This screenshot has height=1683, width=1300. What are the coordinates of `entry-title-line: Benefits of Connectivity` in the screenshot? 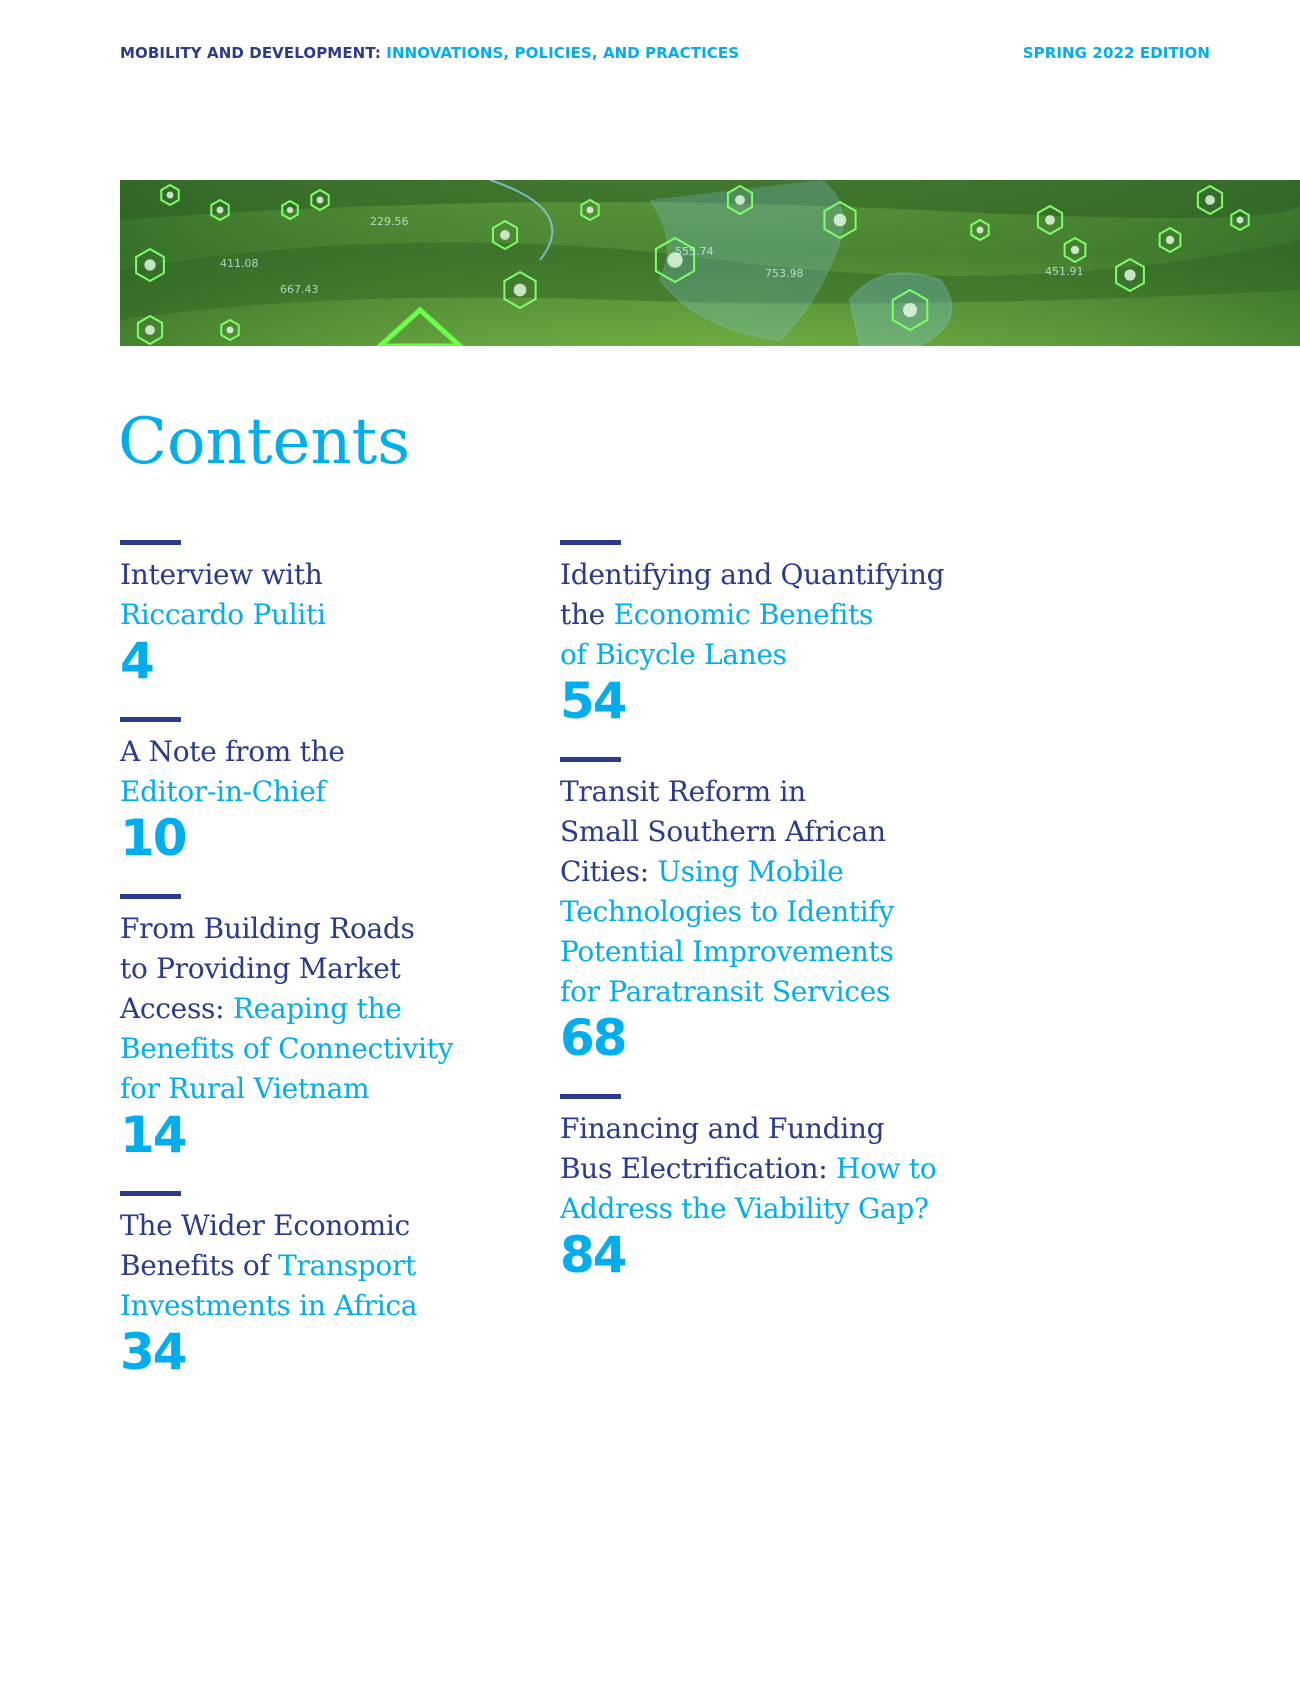 It's located at (340, 1049).